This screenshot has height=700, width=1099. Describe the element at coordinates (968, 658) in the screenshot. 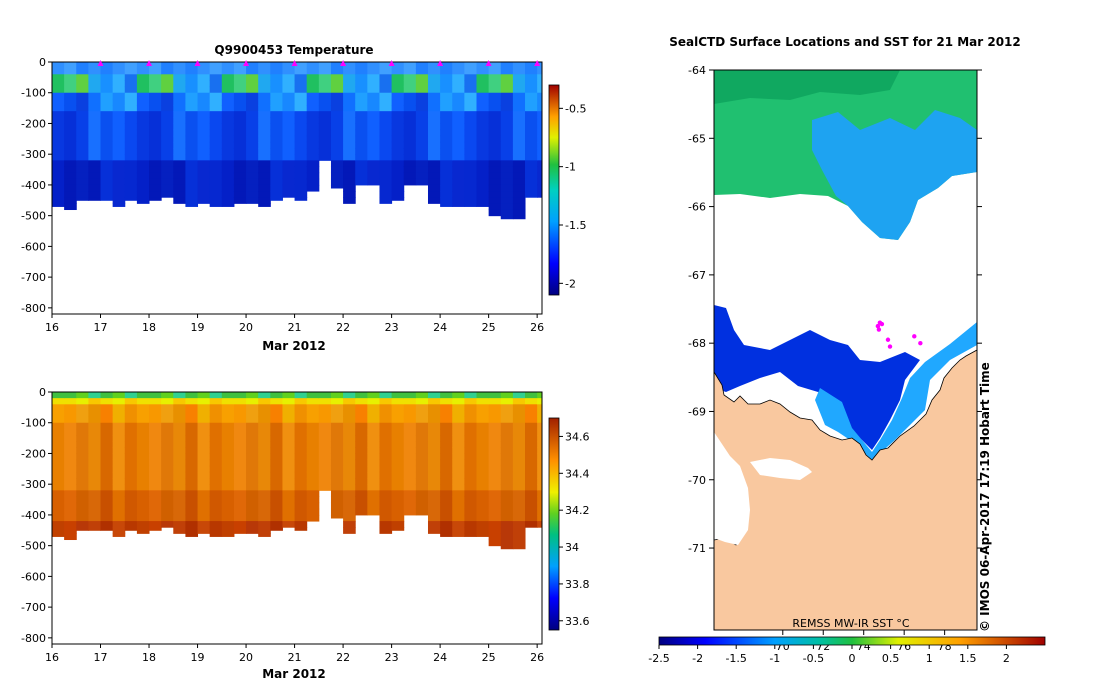

I see `sst-colorbar-tick-label: 1.5` at that location.